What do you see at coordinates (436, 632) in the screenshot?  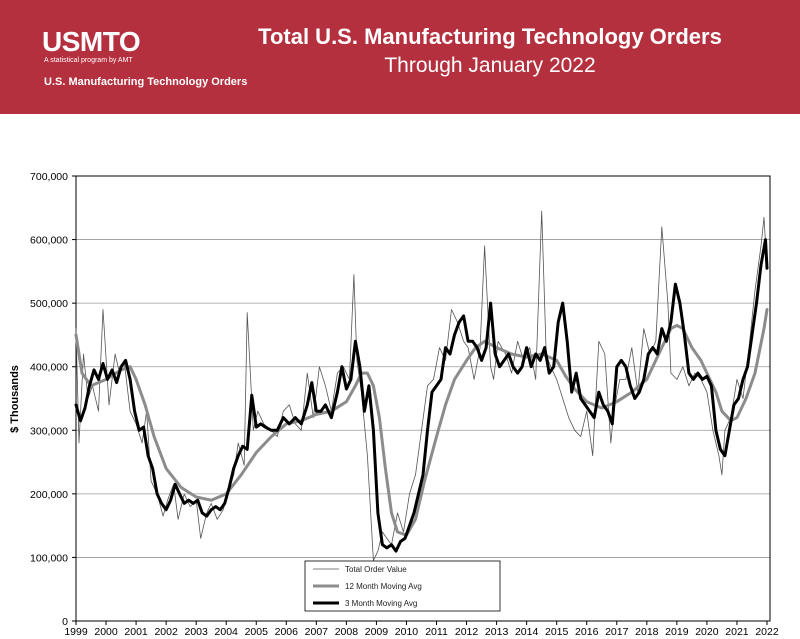 I see `x-tick-label: 2011` at bounding box center [436, 632].